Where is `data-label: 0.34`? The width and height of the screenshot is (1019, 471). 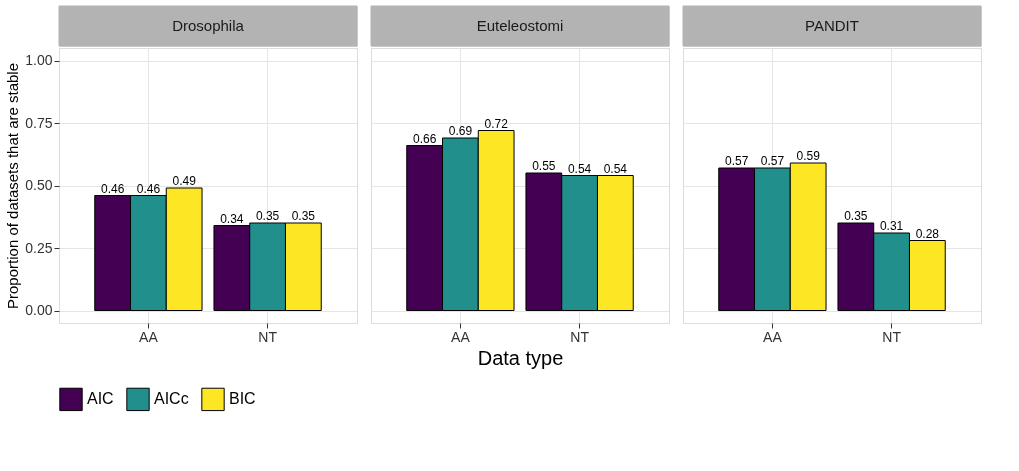
data-label: 0.34 is located at coordinates (232, 218).